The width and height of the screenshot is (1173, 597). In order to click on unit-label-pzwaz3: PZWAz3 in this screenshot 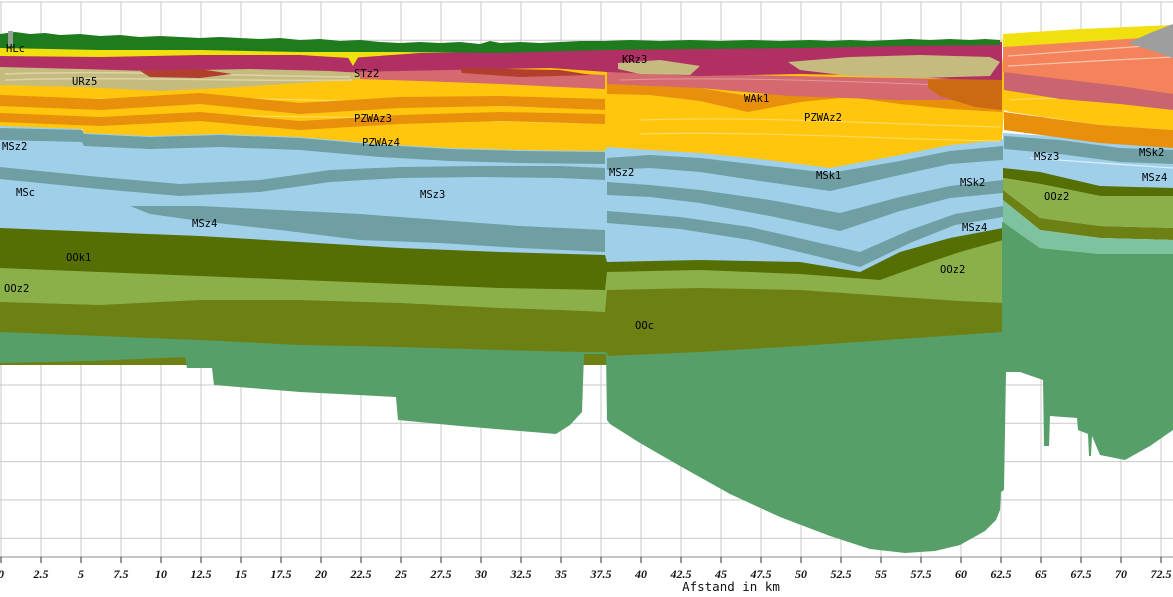, I will do `click(373, 119)`.